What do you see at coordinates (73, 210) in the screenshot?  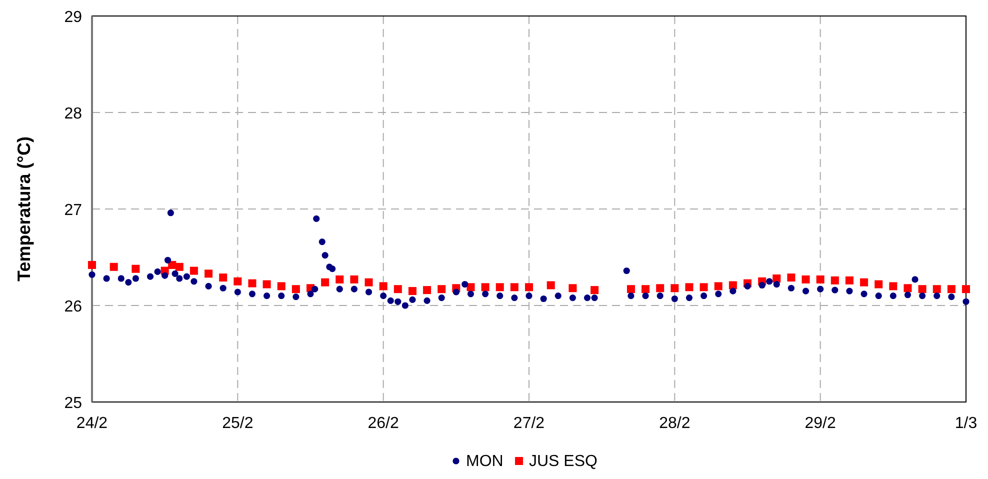 I see `y-tick-label: 27` at bounding box center [73, 210].